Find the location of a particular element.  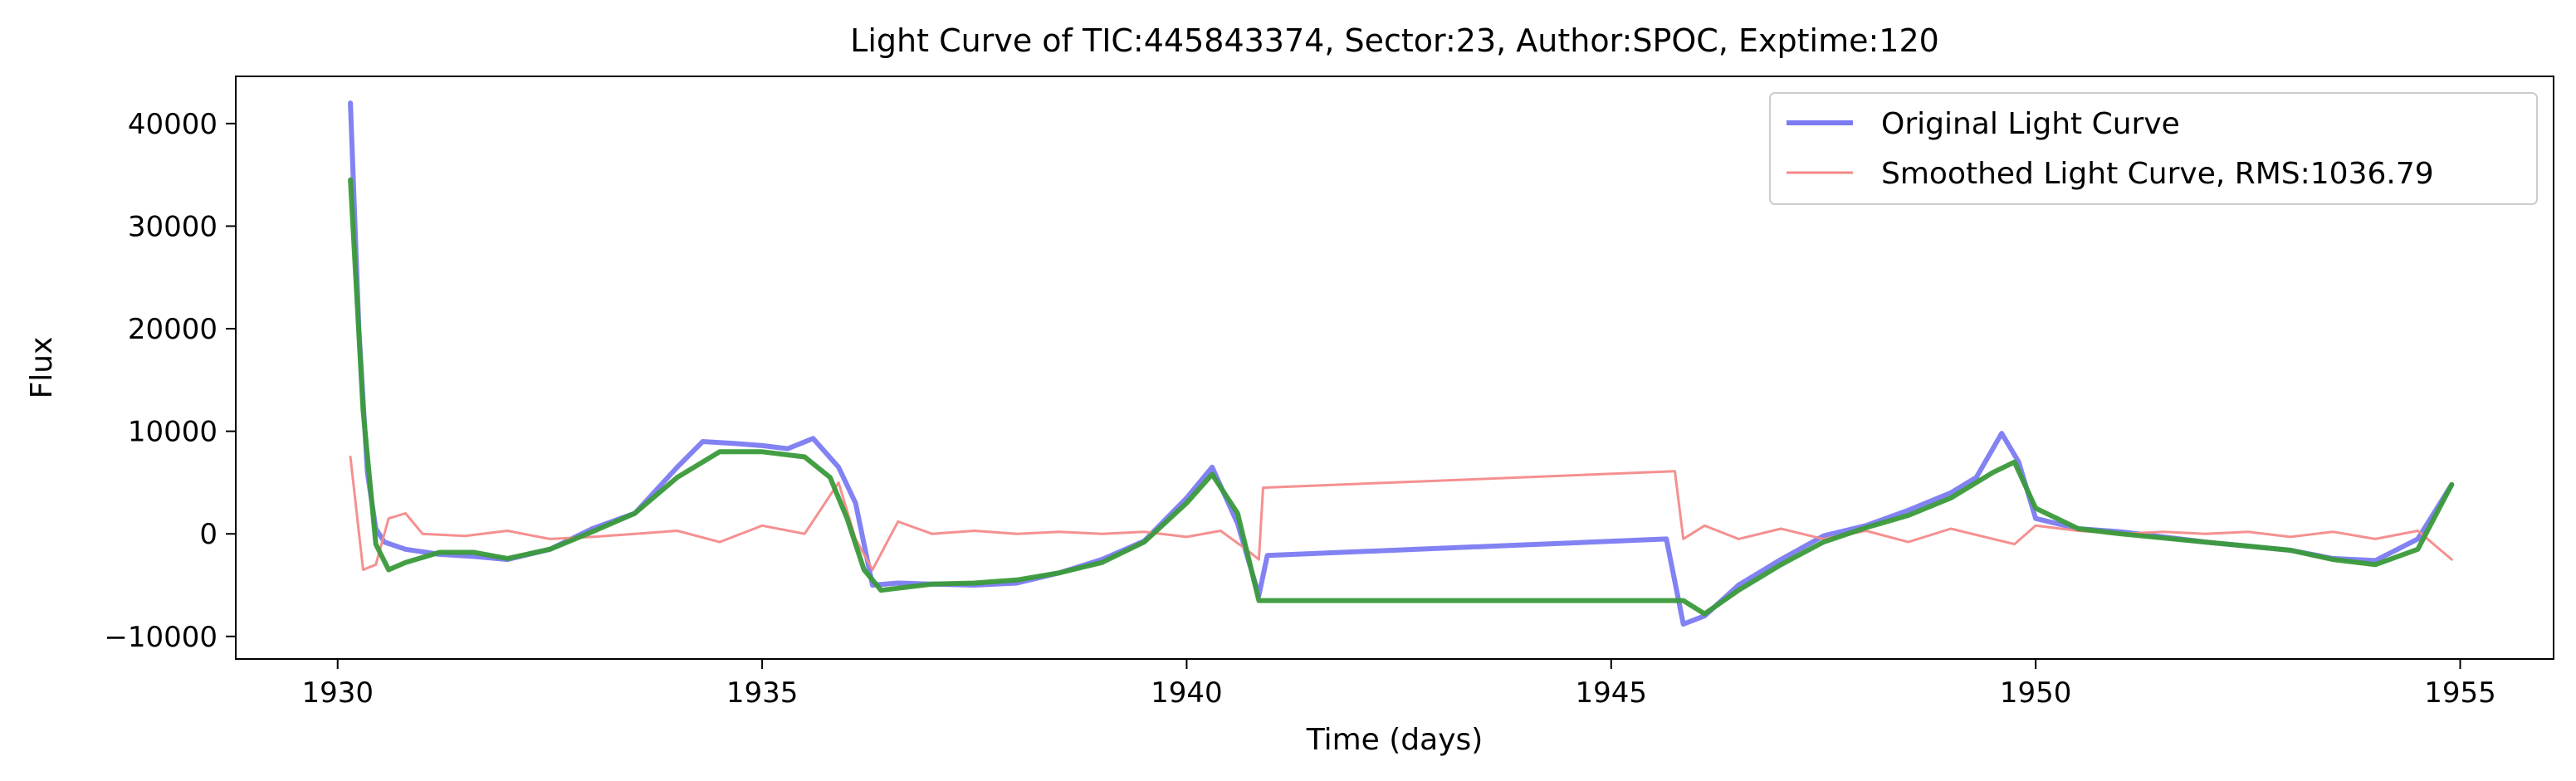

x-axis-ticks: 1930 1935 1940 1945 1950 1955 is located at coordinates (1398, 684).